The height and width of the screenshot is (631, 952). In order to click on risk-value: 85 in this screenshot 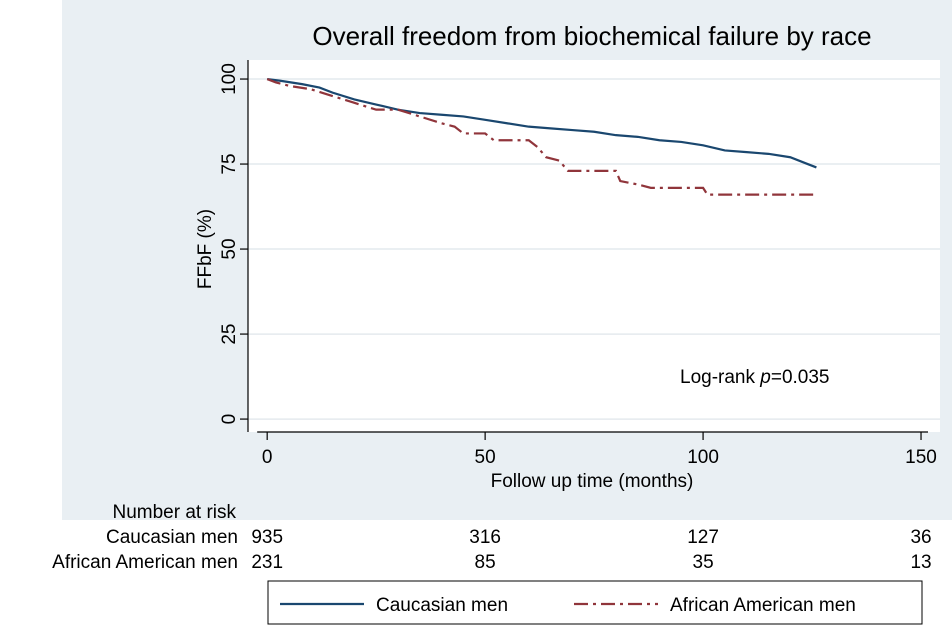, I will do `click(485, 562)`.